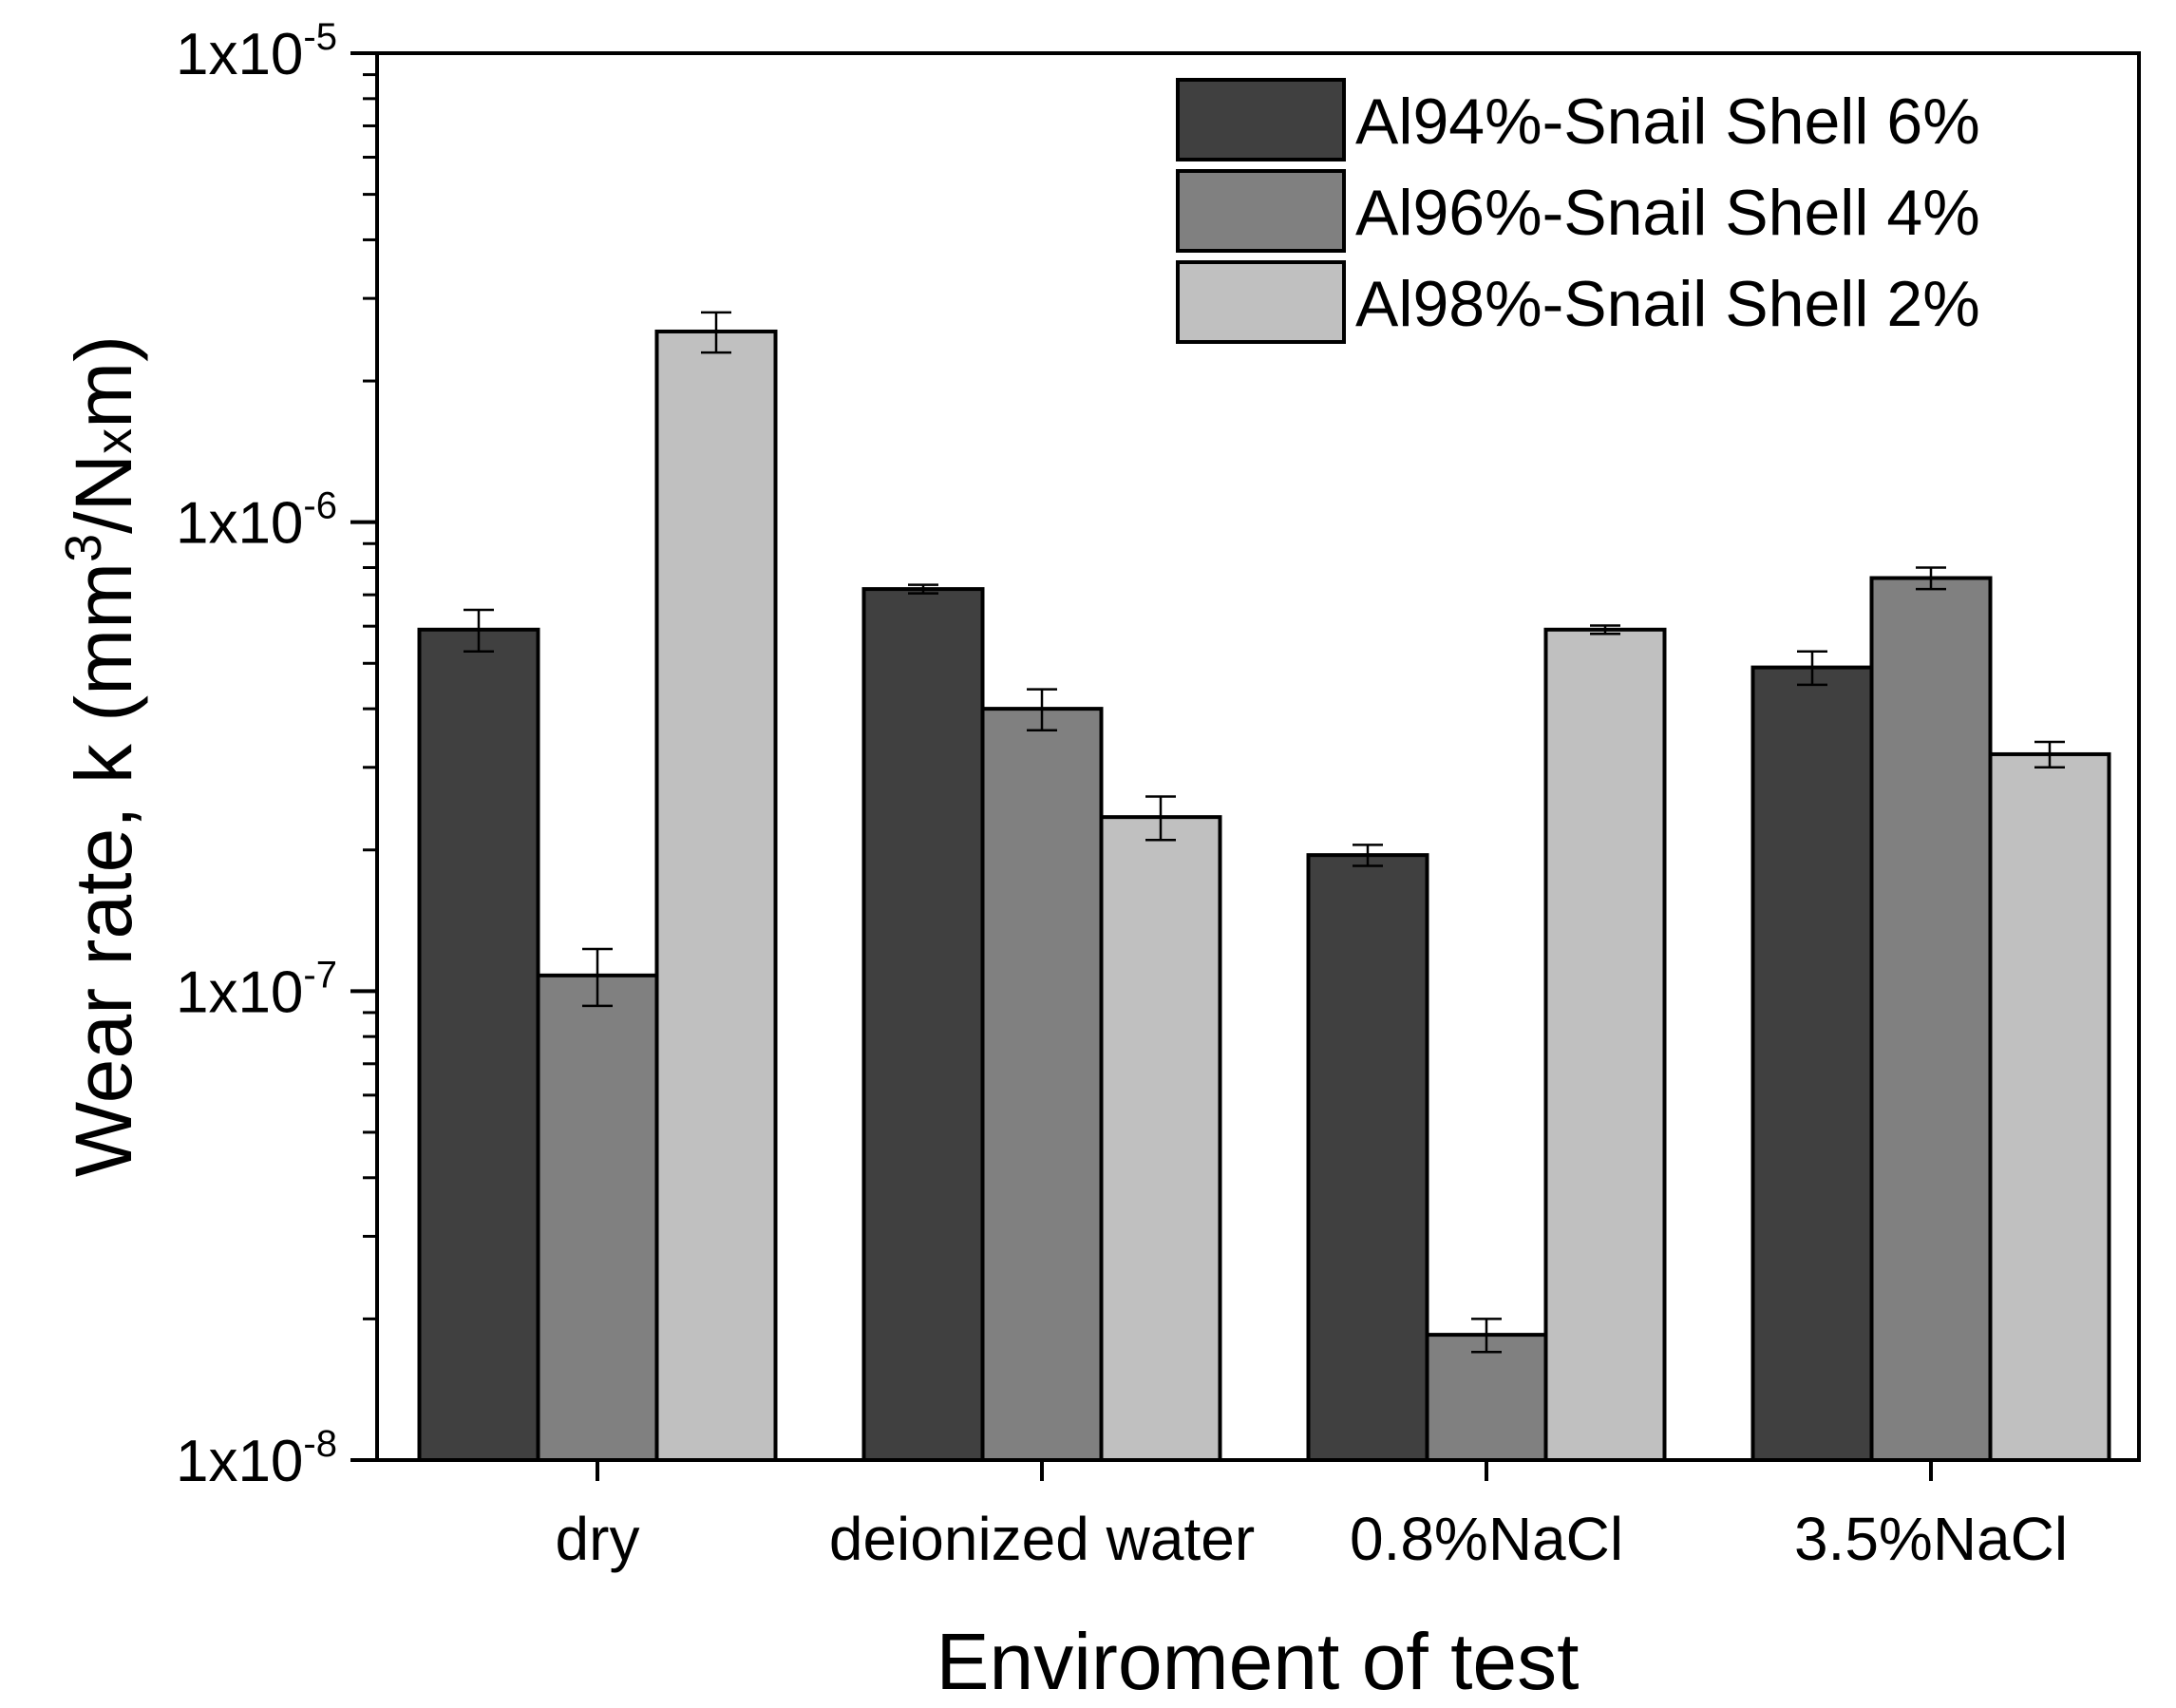 The height and width of the screenshot is (1708, 2176). I want to click on x-axis-ticks: dry deionized water 0.8%NaCl 3.5%NaCl, so click(1312, 1516).